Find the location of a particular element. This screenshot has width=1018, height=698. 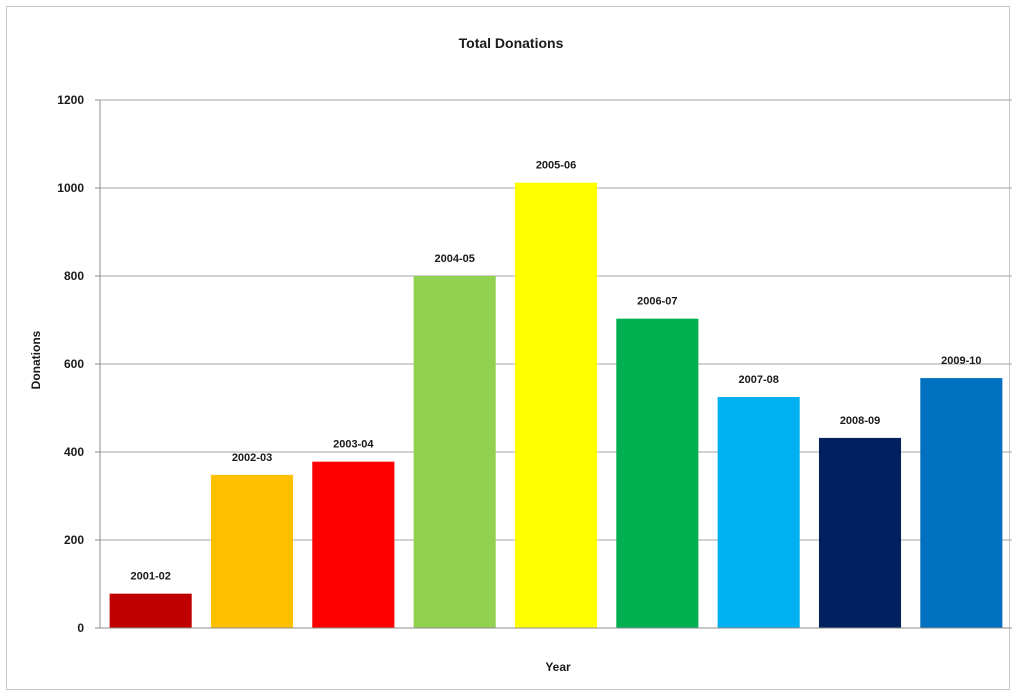

y-tick-label: 1200 is located at coordinates (70, 100).